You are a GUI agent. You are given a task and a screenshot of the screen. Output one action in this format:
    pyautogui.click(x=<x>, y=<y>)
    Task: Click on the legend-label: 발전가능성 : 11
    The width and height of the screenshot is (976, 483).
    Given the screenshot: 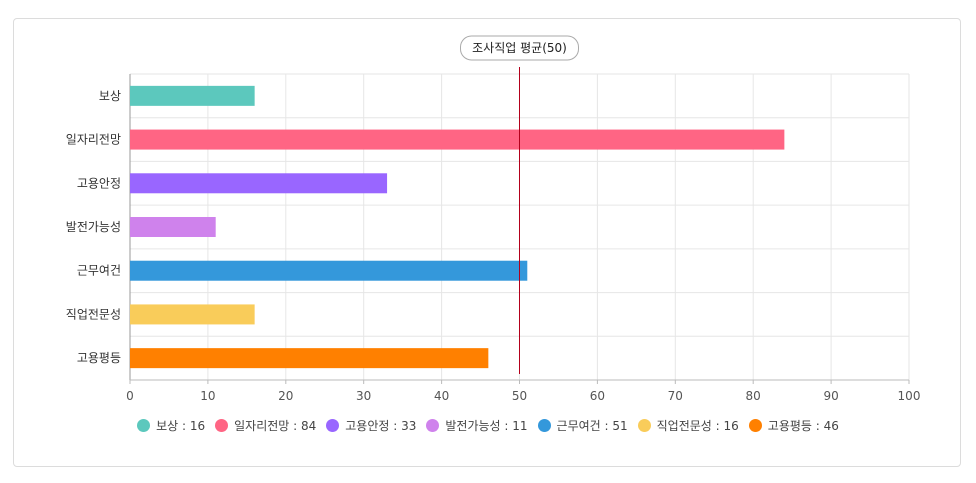 What is the action you would take?
    pyautogui.click(x=486, y=425)
    